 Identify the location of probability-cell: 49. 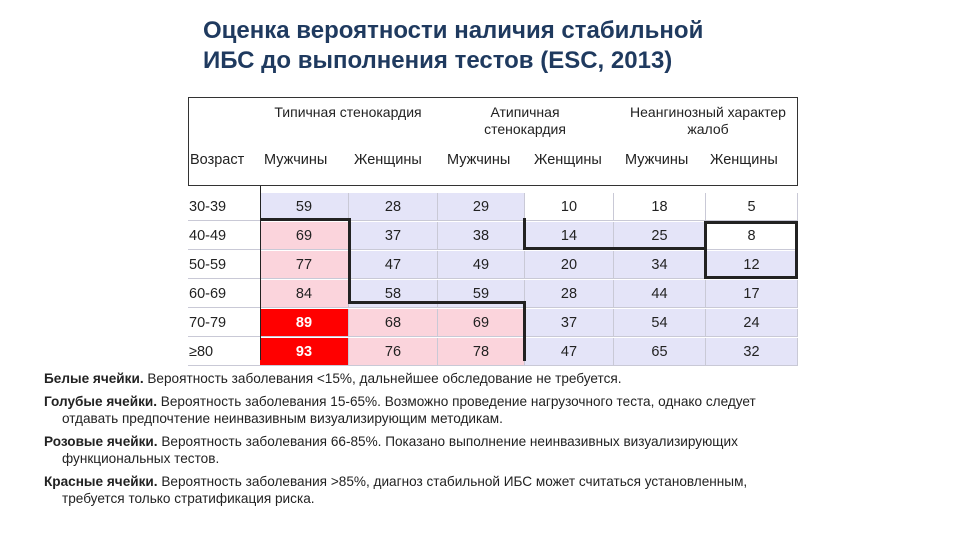
(481, 265).